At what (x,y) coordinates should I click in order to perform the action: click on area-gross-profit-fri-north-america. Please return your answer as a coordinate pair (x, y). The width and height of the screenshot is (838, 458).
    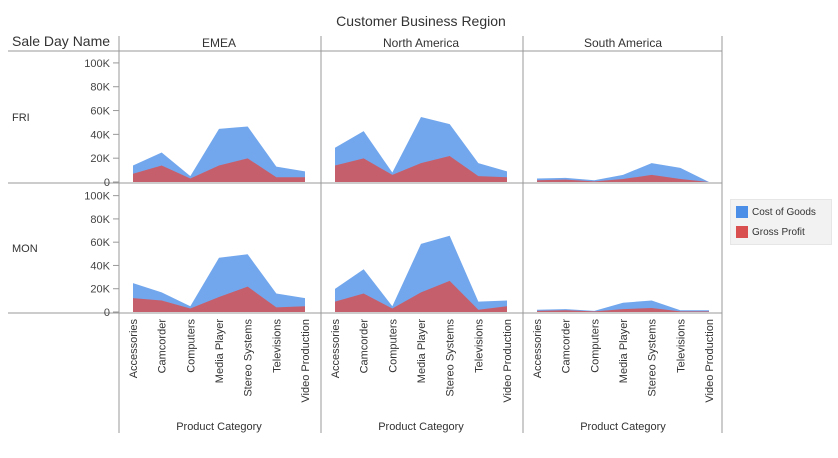
    Looking at the image, I should click on (421, 169).